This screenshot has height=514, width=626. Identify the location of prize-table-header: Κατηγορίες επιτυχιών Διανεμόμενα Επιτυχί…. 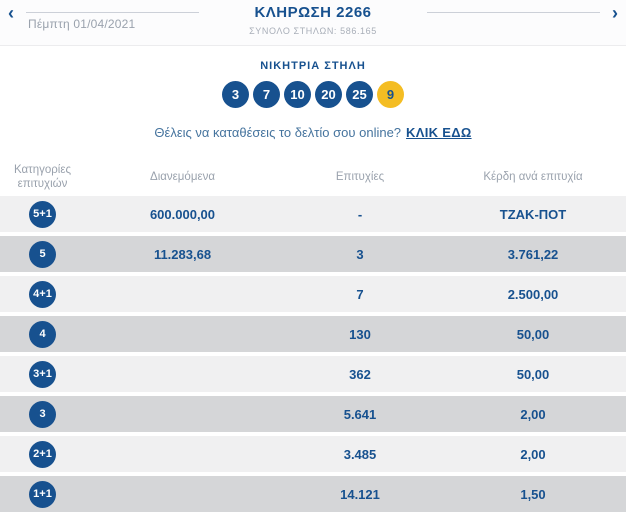
(313, 177).